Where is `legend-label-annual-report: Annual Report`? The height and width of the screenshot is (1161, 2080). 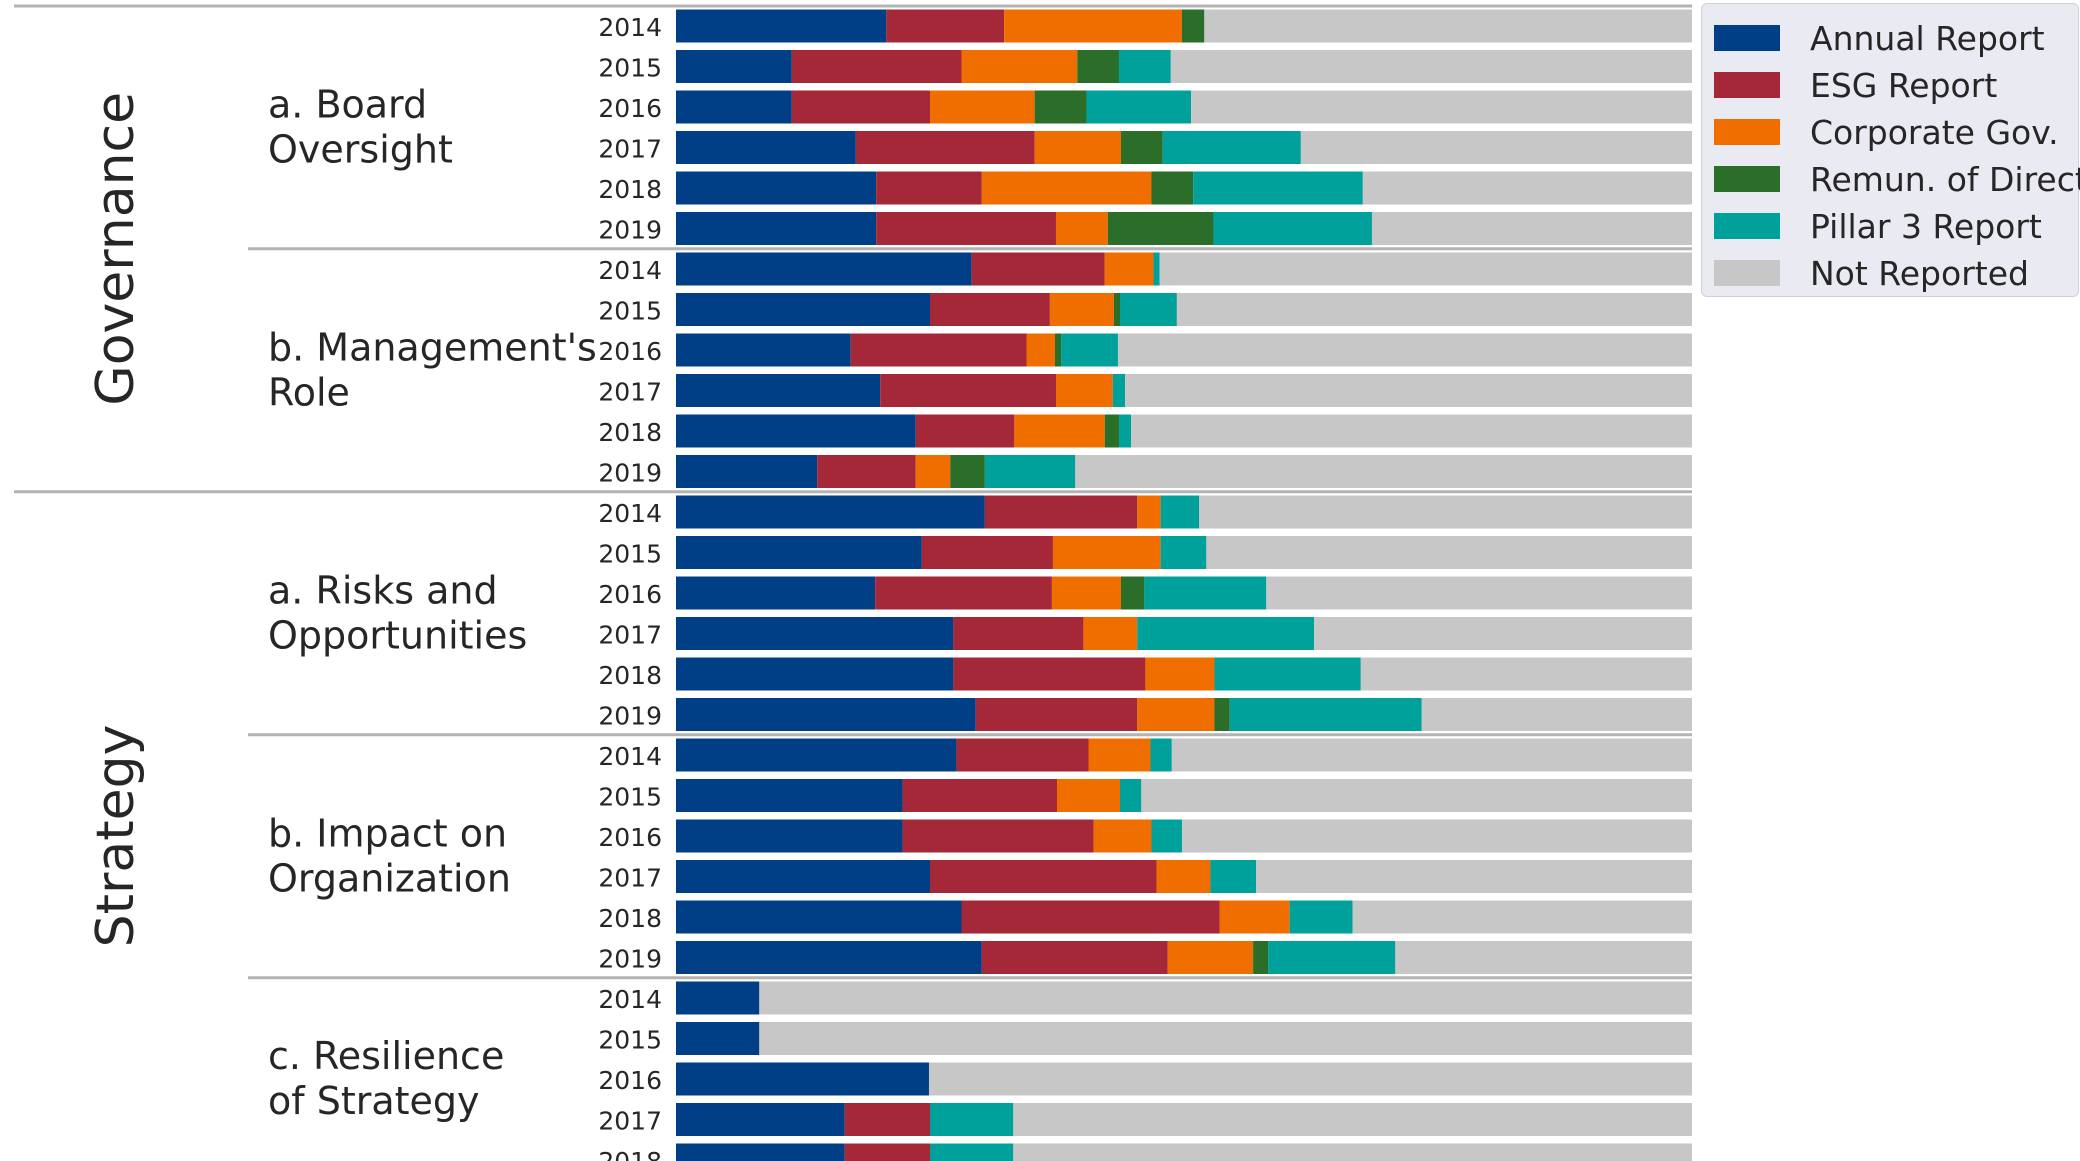
legend-label-annual-report: Annual Report is located at coordinates (1927, 38).